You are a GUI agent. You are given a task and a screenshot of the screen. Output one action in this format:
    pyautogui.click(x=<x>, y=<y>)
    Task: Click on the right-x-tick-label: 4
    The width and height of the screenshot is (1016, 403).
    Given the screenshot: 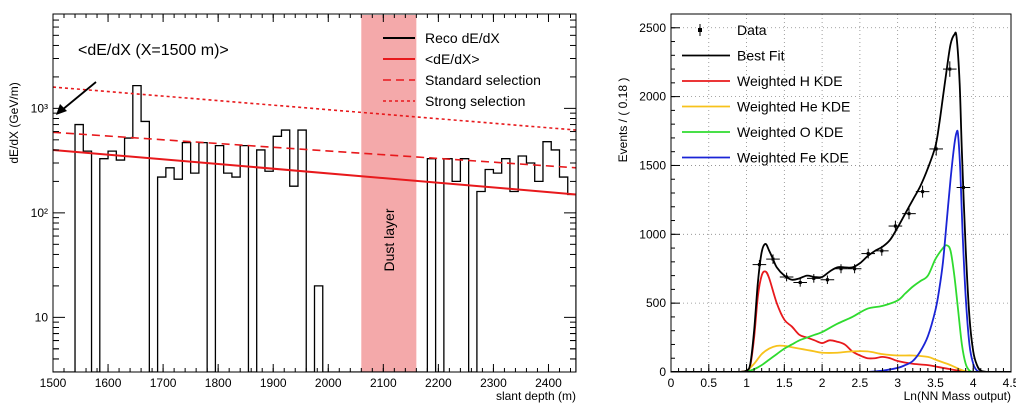 What is the action you would take?
    pyautogui.click(x=973, y=383)
    